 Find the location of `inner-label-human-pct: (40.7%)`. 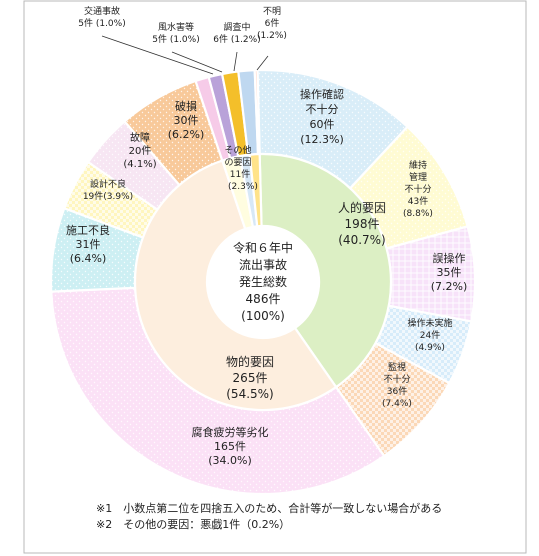

inner-label-human-pct: (40.7%) is located at coordinates (361, 240).